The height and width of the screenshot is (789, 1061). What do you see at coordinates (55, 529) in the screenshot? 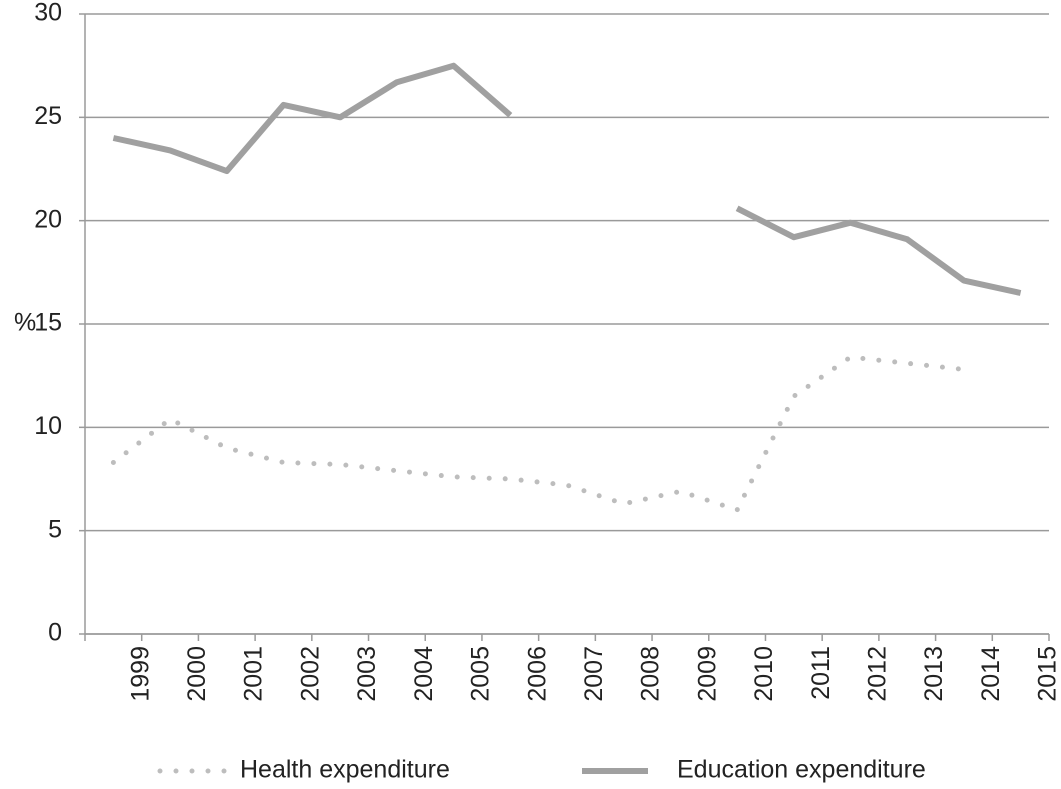
I see `y-tick-label: 5` at bounding box center [55, 529].